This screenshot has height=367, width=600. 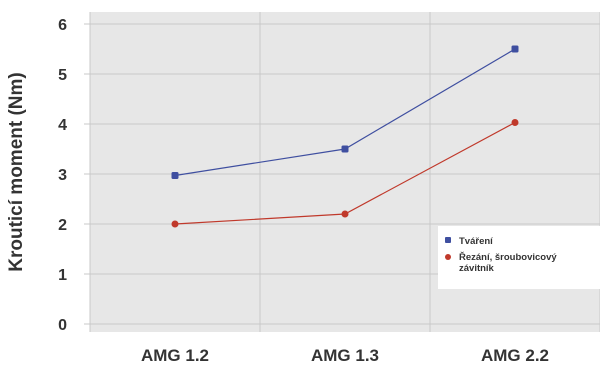 I want to click on y-tick-label: 5, so click(x=62, y=75).